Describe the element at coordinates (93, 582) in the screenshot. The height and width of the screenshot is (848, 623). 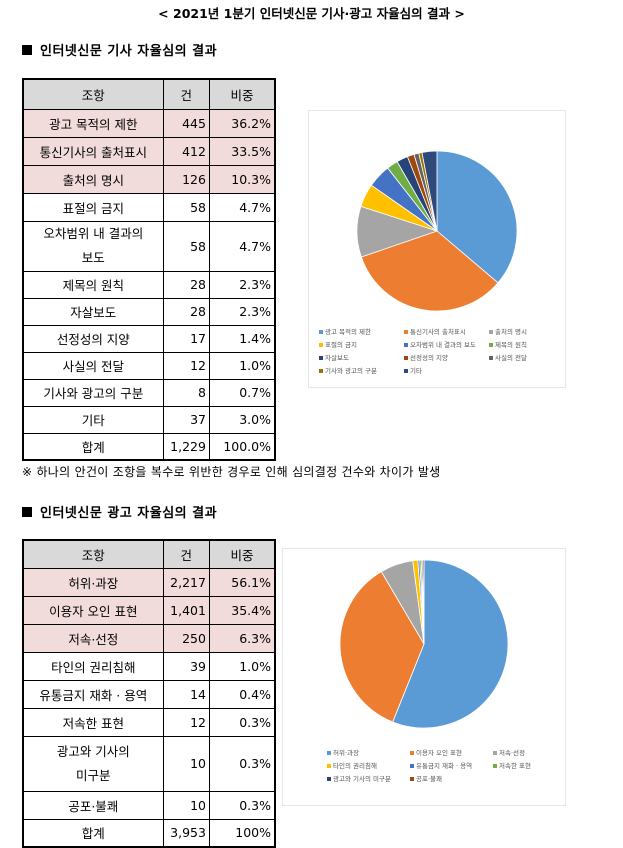
I see `clause-cell: 허위·과장` at that location.